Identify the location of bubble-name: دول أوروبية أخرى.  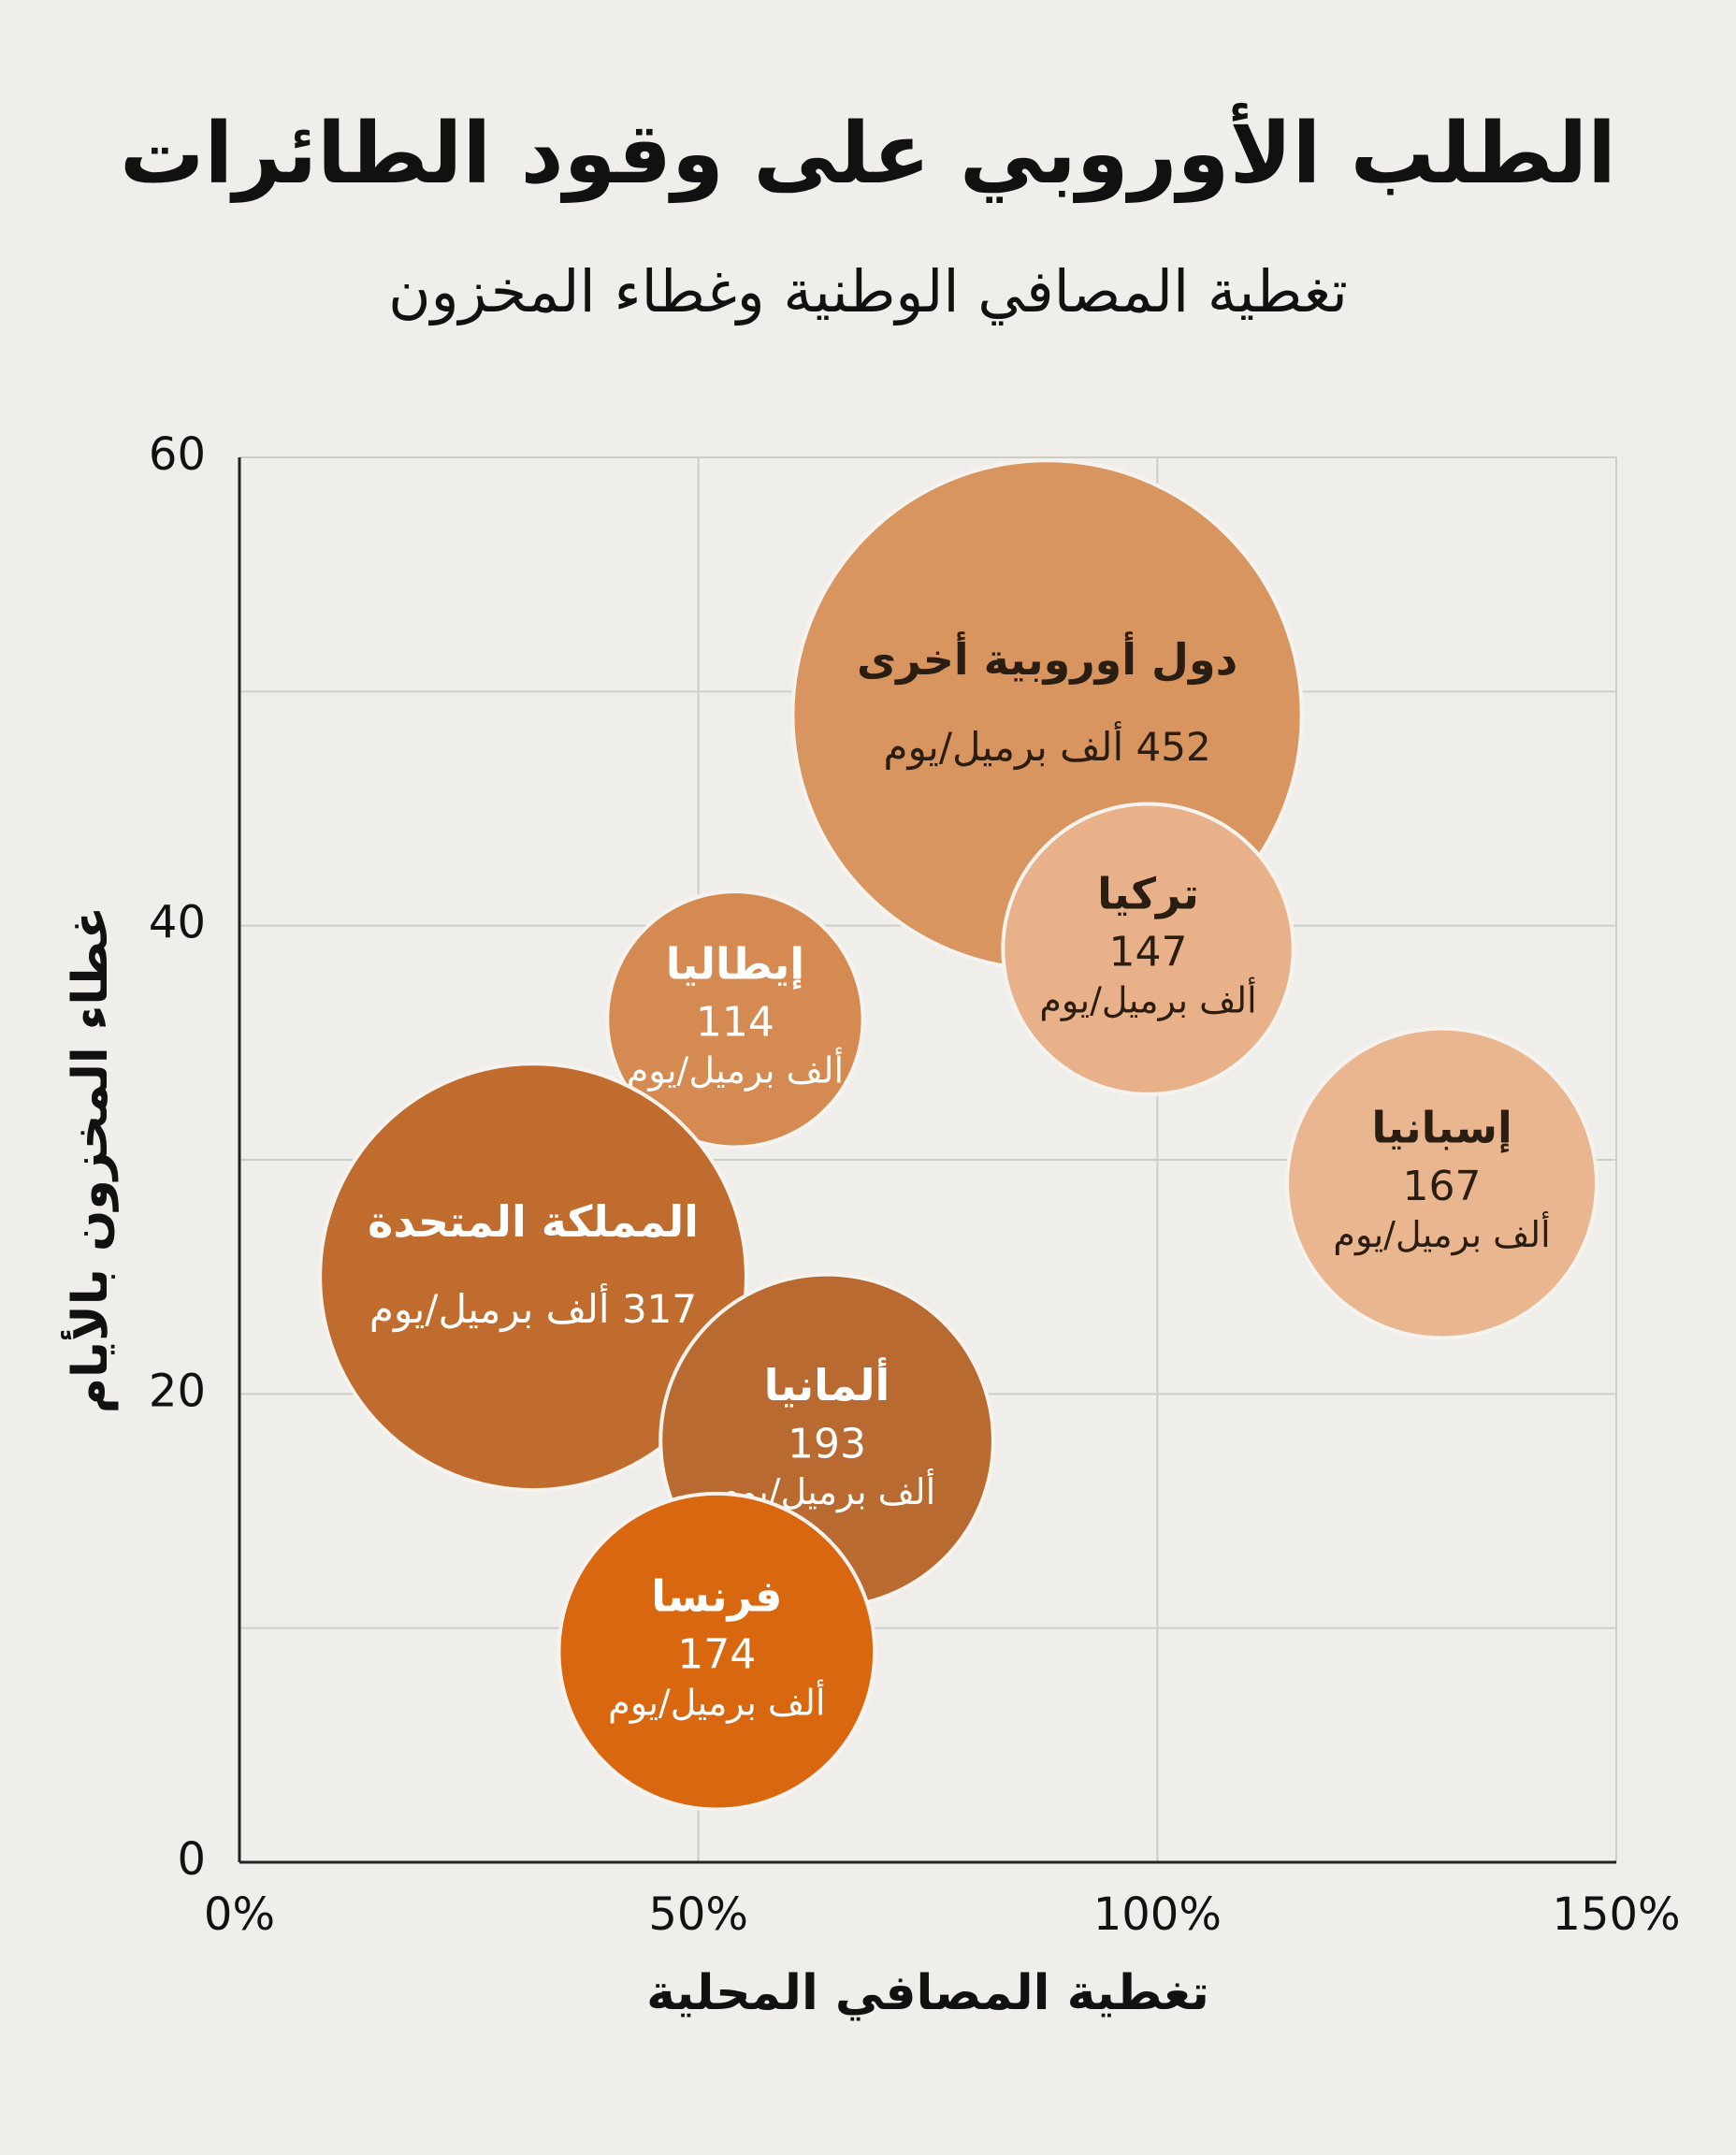
(1047, 658).